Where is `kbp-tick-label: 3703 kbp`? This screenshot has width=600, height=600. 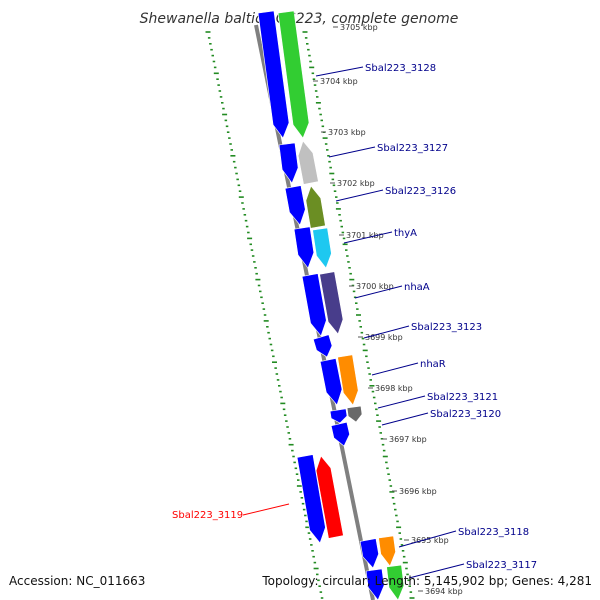 kbp-tick-label: 3703 kbp is located at coordinates (347, 132).